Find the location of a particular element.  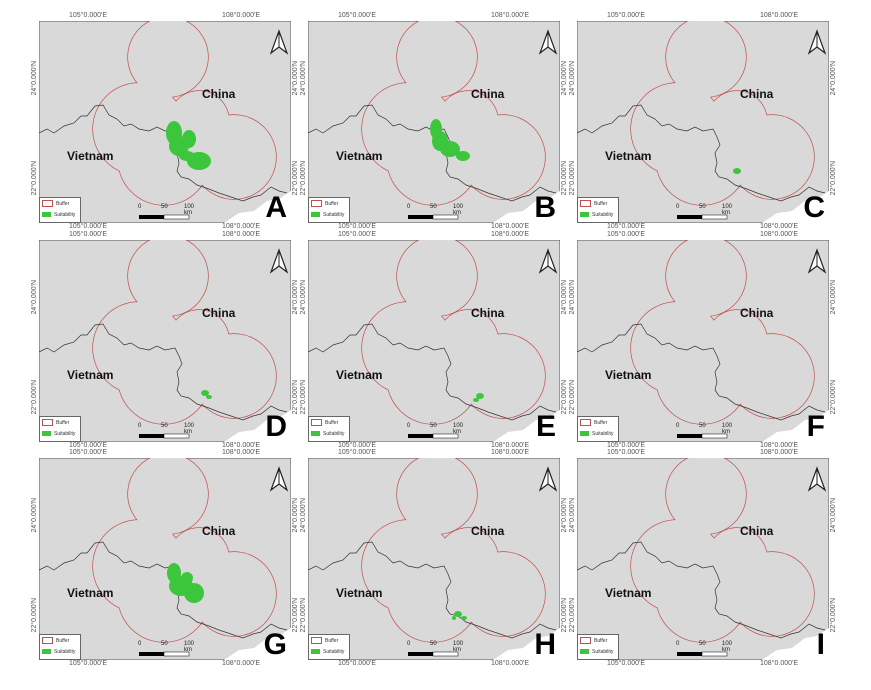

panel-letter: C is located at coordinates (814, 207).